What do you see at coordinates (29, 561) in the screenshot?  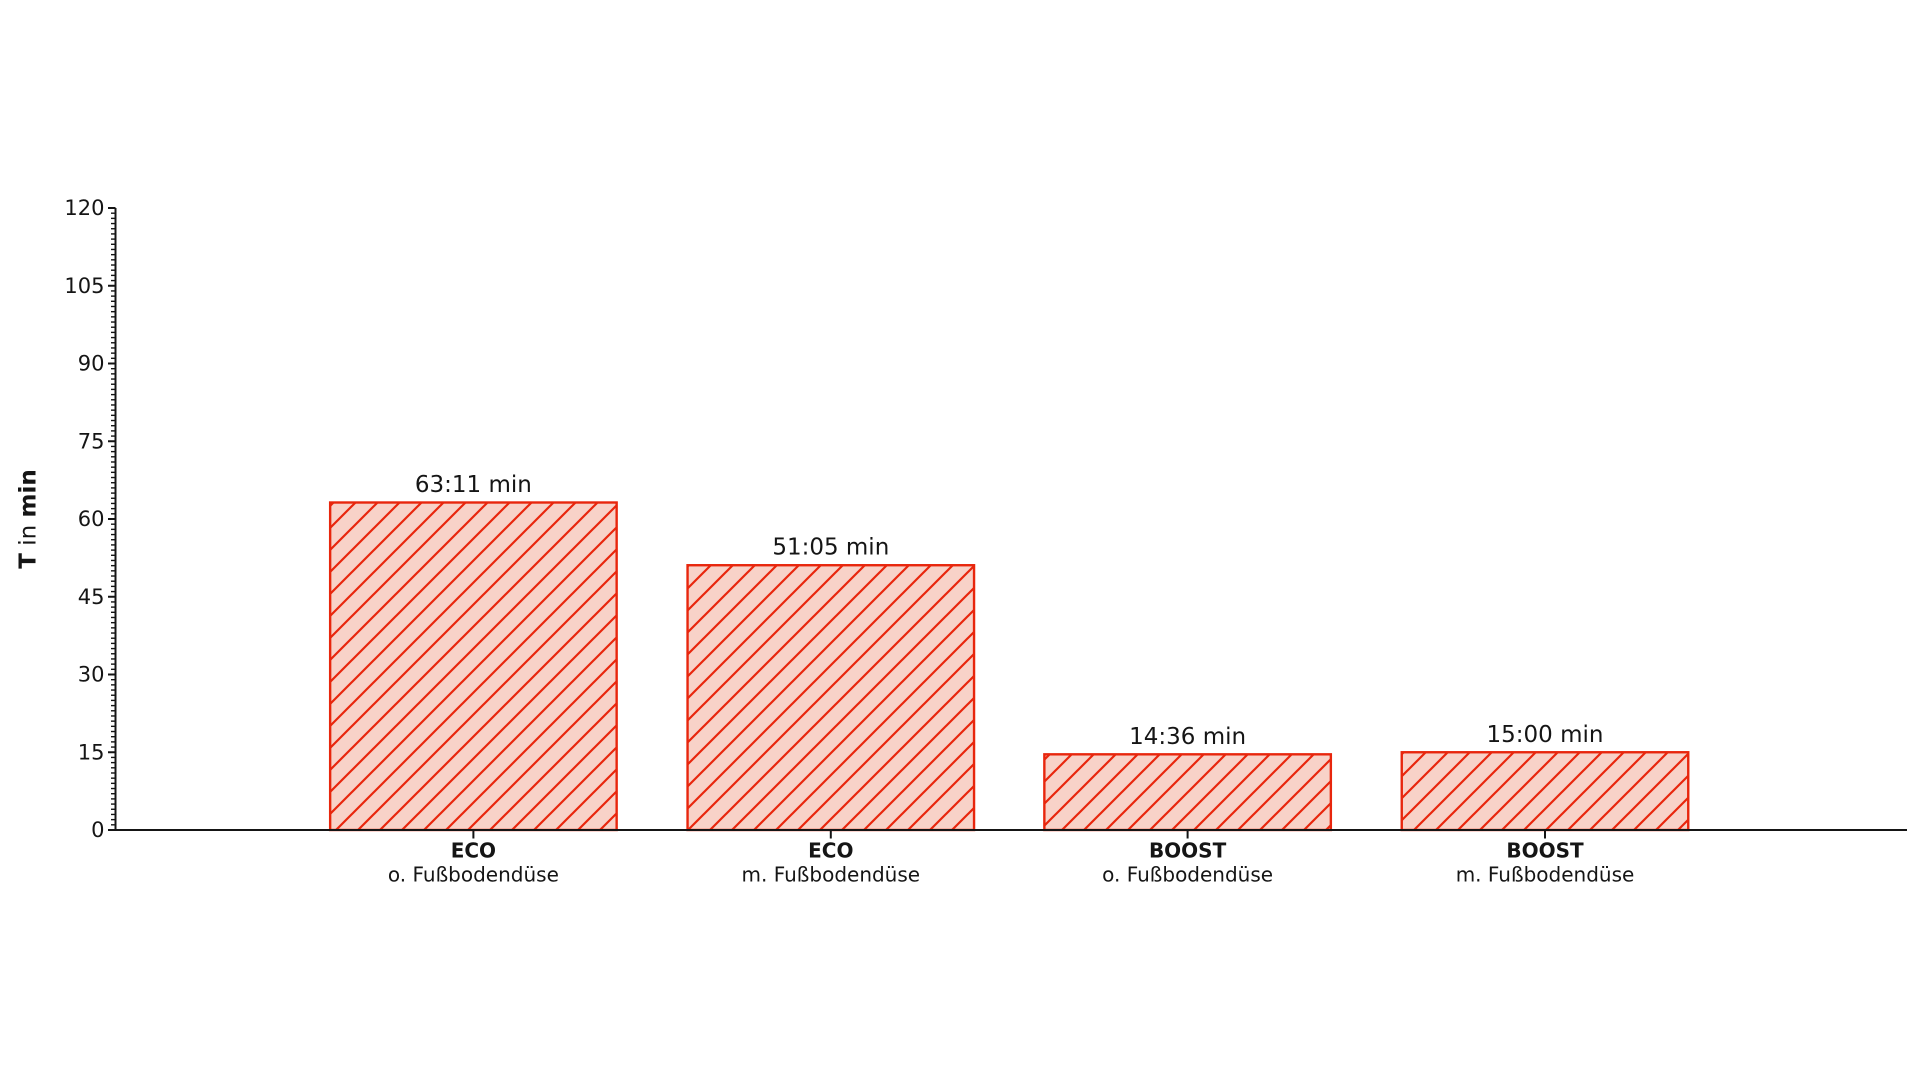 I see `y-axis-title-part: T` at bounding box center [29, 561].